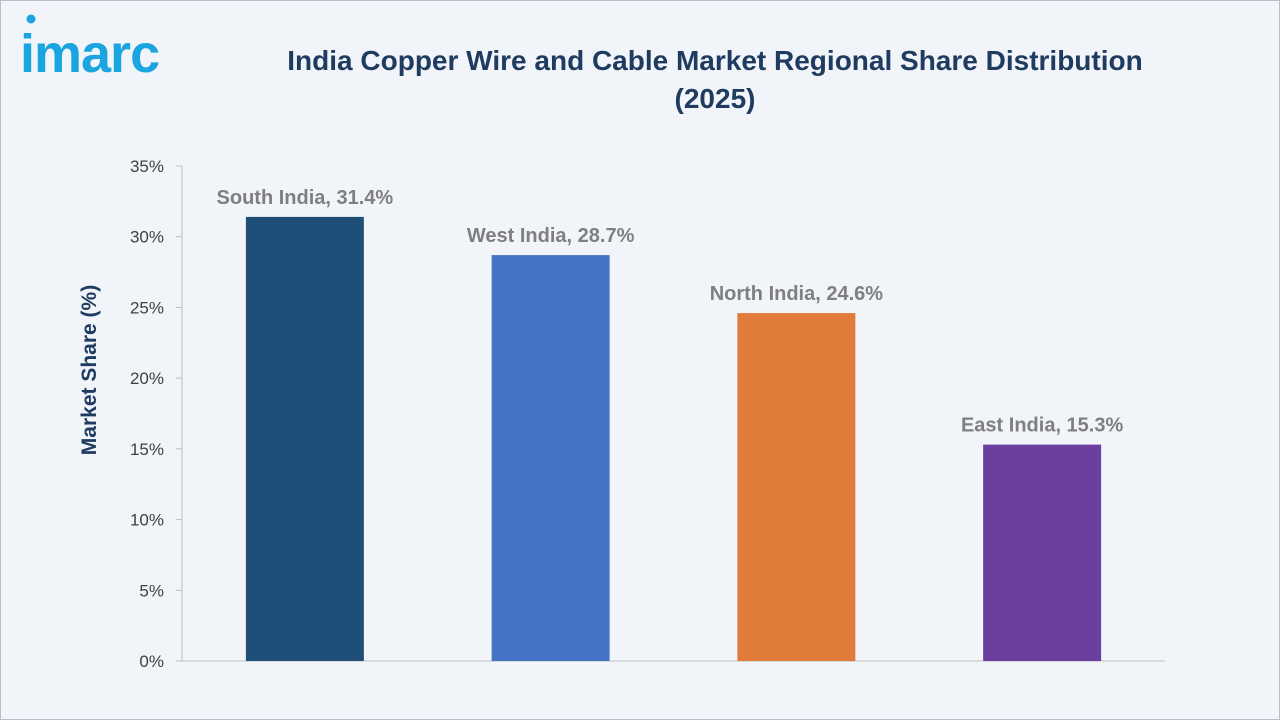  Describe the element at coordinates (147, 520) in the screenshot. I see `y-tick-label: 10%` at that location.